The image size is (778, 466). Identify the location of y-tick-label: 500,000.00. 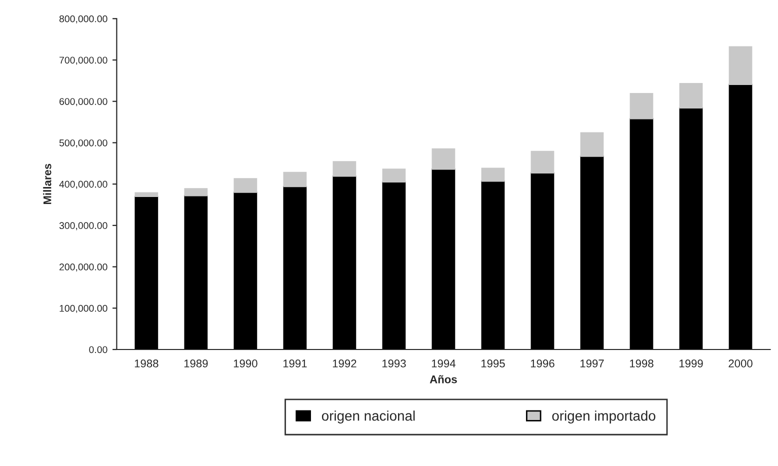
(83, 143).